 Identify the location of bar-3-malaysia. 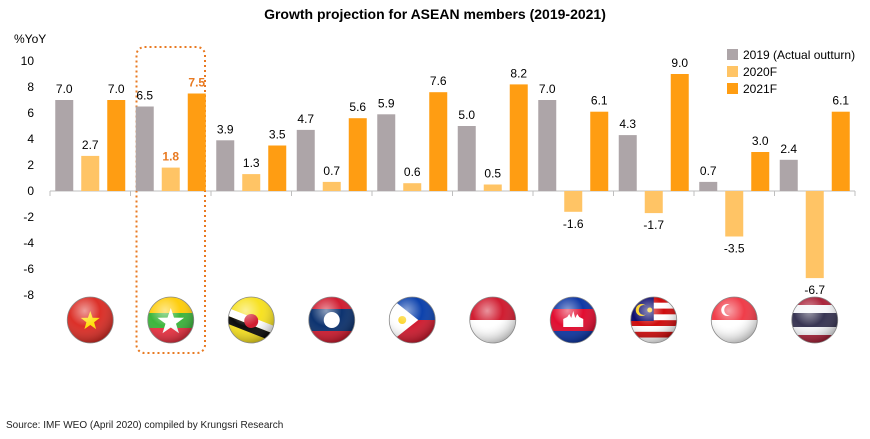
(679, 132).